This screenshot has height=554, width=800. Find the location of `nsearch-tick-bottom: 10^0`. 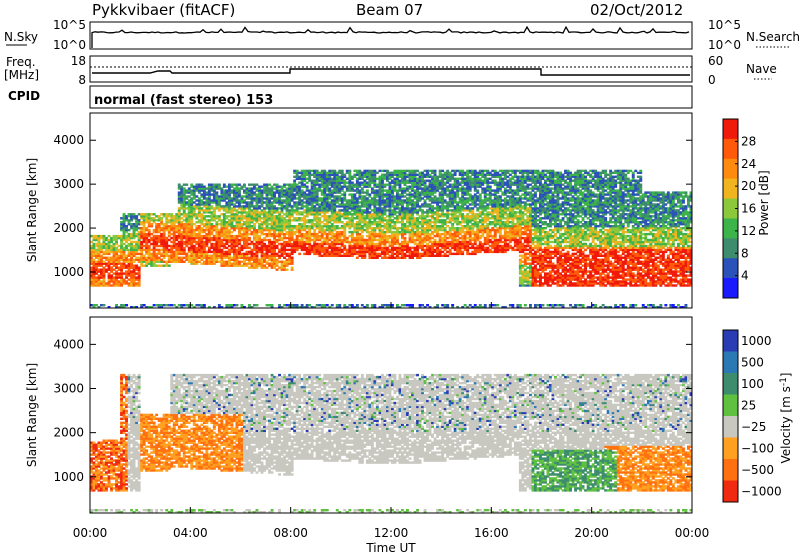

nsearch-tick-bottom: 10^0 is located at coordinates (724, 45).